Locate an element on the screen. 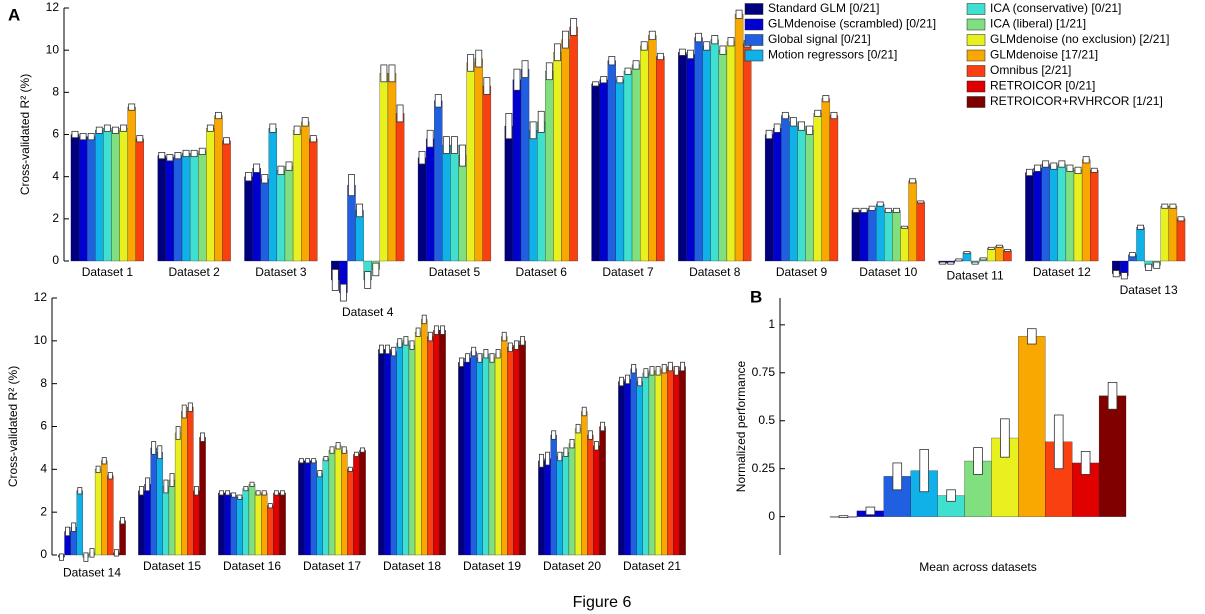  legend-label: Omnibus [2/21] is located at coordinates (1030, 70).